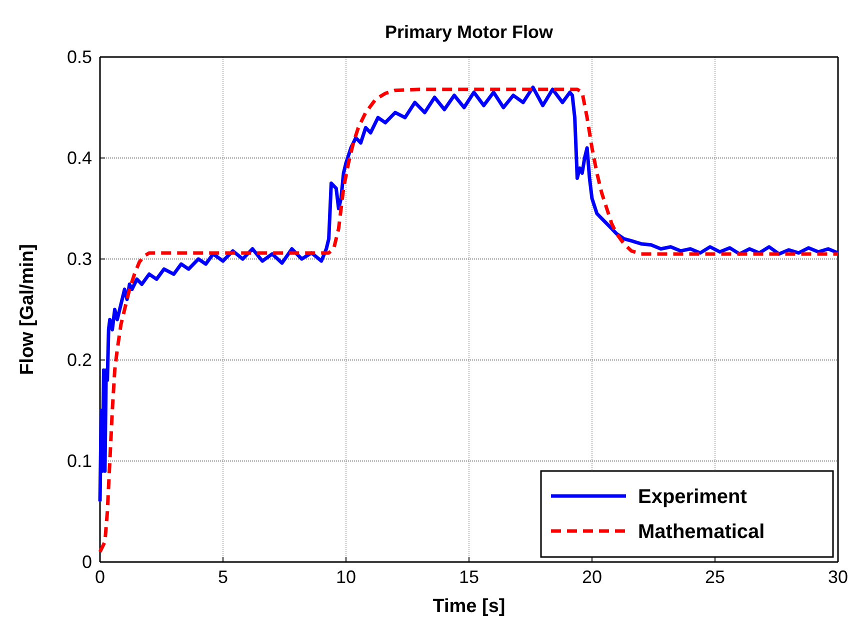 This screenshot has width=865, height=644. What do you see at coordinates (715, 576) in the screenshot?
I see `x-tick-label: 25` at bounding box center [715, 576].